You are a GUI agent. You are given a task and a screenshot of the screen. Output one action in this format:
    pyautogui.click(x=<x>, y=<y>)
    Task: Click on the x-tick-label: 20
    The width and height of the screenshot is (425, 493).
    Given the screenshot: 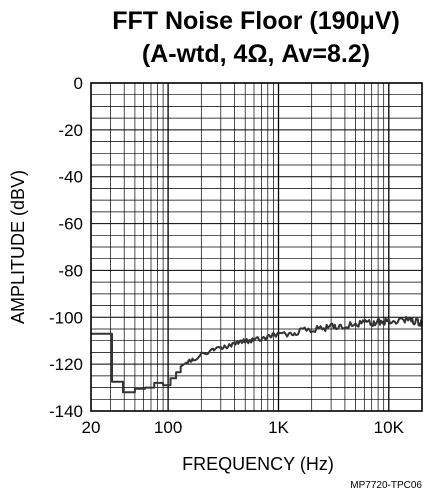 What is the action you would take?
    pyautogui.click(x=91, y=427)
    